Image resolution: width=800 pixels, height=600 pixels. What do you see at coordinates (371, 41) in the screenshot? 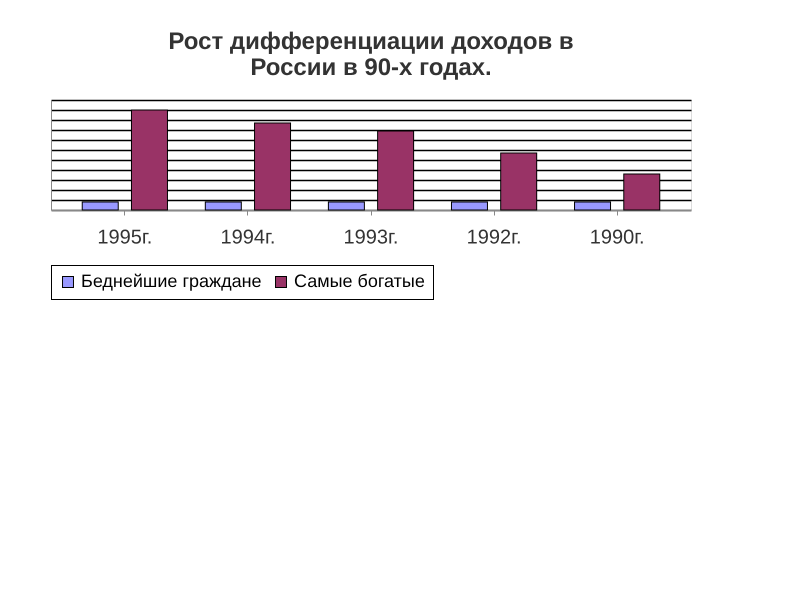
I see `text: Рост дифференциации доходов в` at bounding box center [371, 41].